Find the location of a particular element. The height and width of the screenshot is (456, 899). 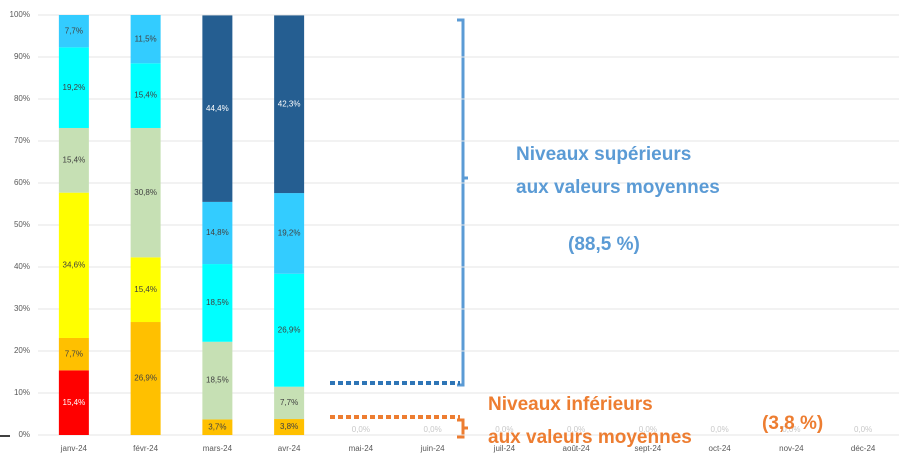

x-tick-label: mai-24 is located at coordinates (361, 448).